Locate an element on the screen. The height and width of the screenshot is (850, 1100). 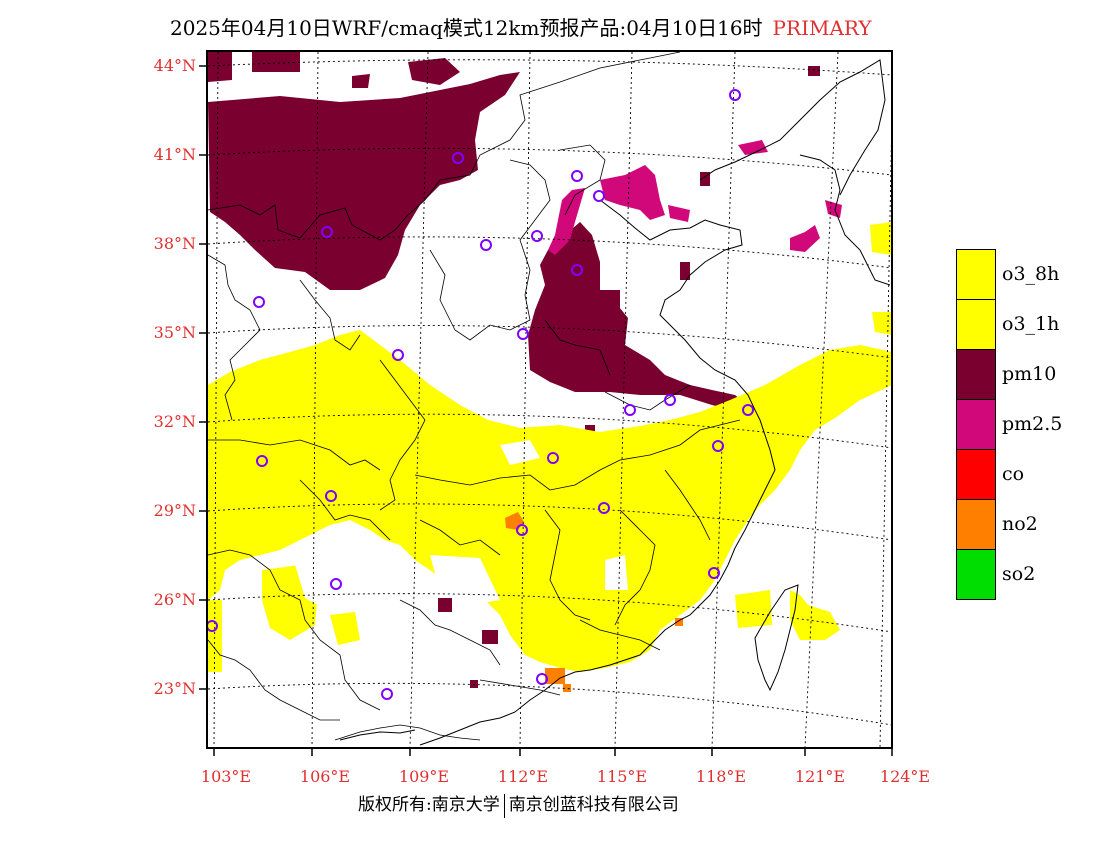
pm25-regions is located at coordinates (695, 197).